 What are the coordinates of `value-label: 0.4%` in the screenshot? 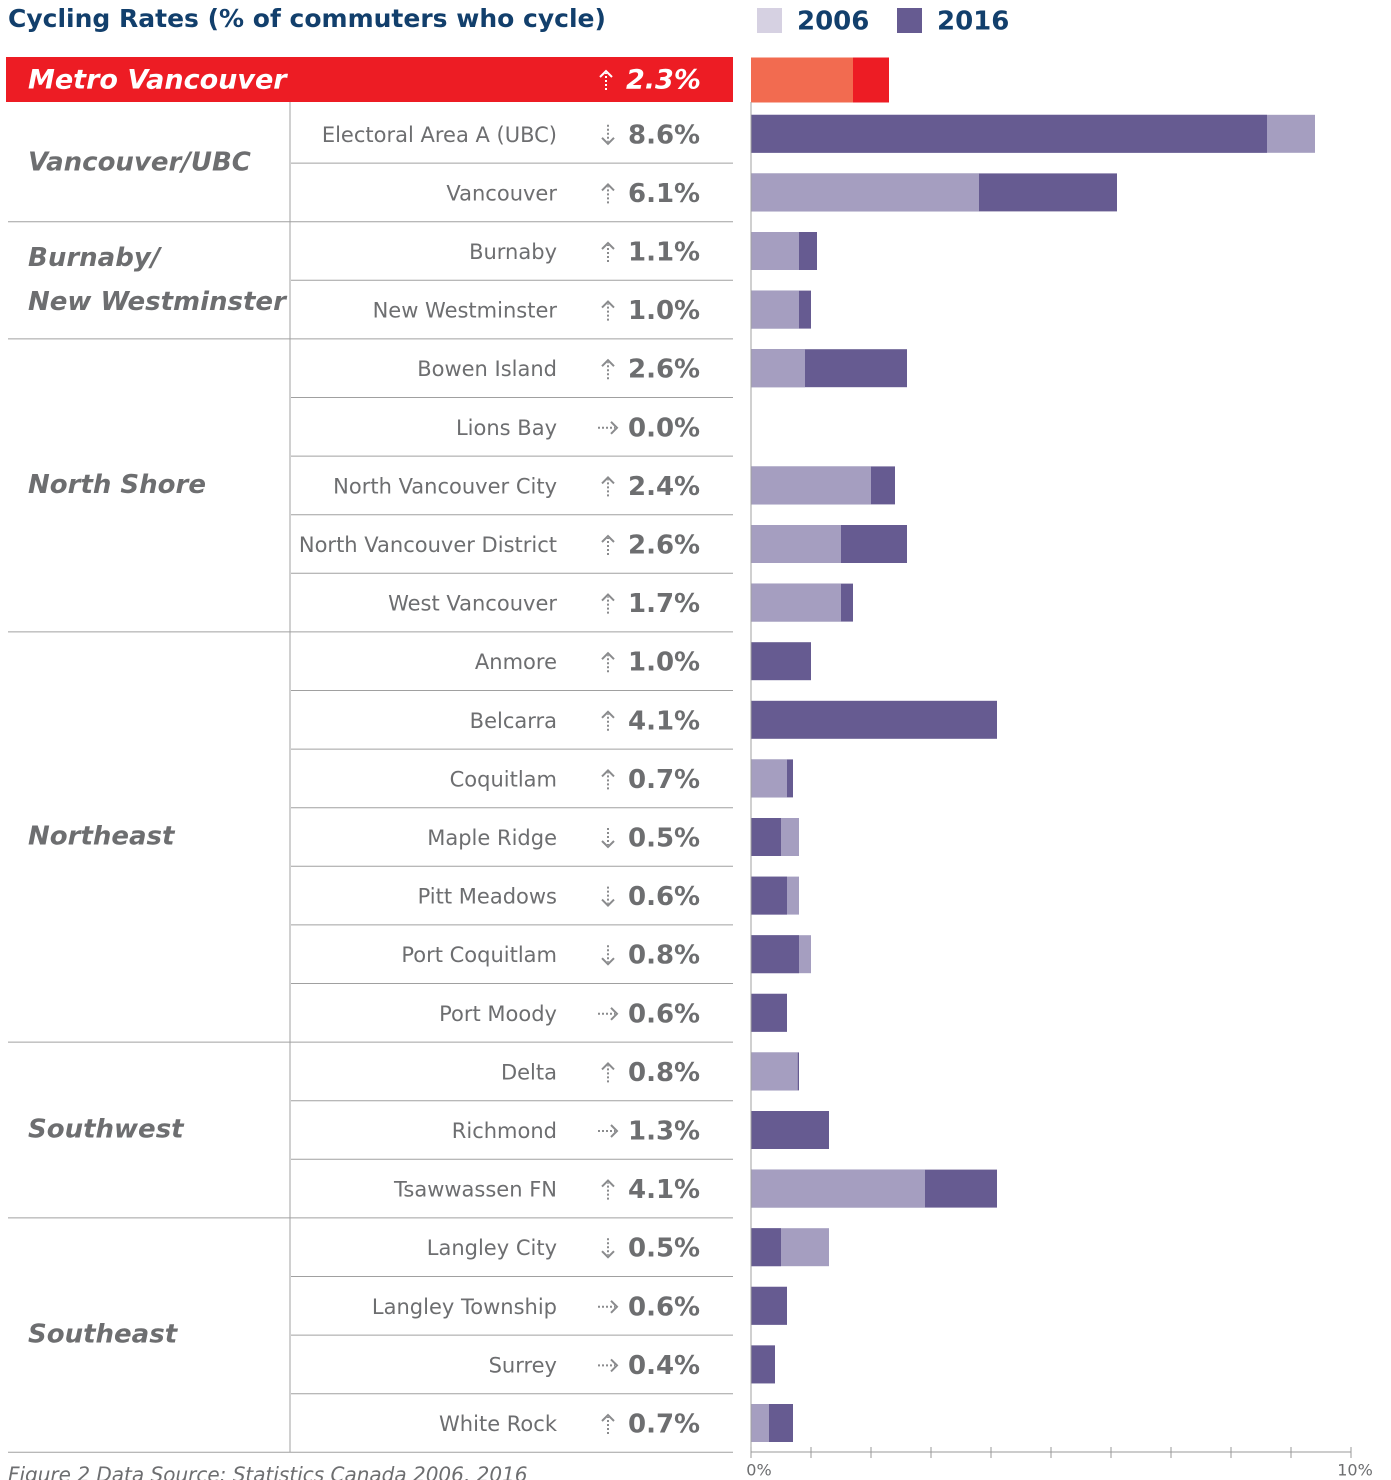 It's located at (664, 1366).